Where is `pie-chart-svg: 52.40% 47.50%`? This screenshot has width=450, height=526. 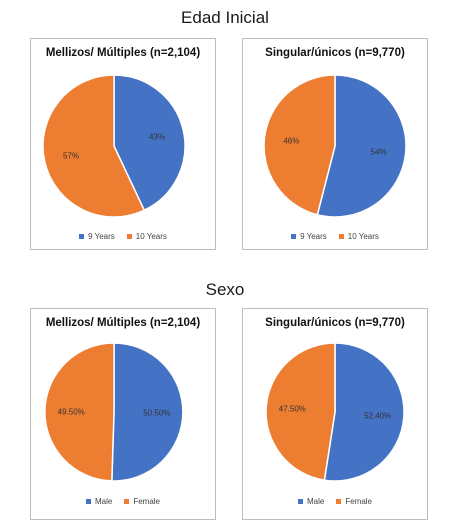
pie-chart-svg: 52.40% 47.50% is located at coordinates (335, 412).